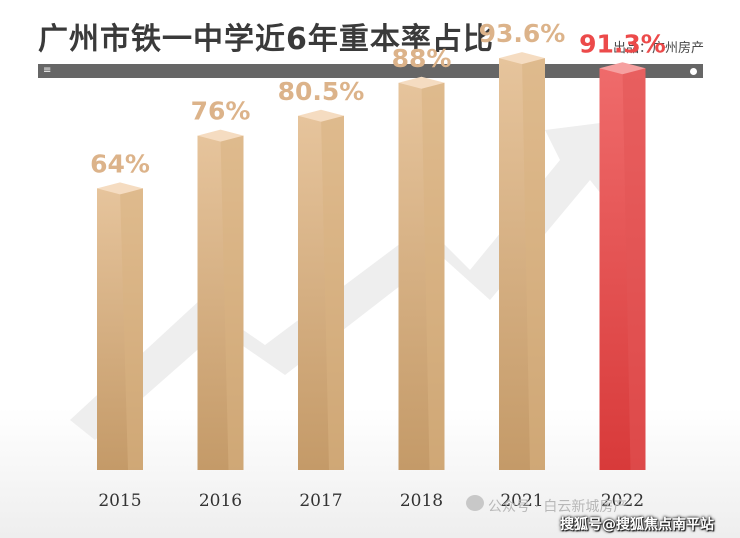  Describe the element at coordinates (634, 269) in the screenshot. I see `bar-shade-2022` at that location.